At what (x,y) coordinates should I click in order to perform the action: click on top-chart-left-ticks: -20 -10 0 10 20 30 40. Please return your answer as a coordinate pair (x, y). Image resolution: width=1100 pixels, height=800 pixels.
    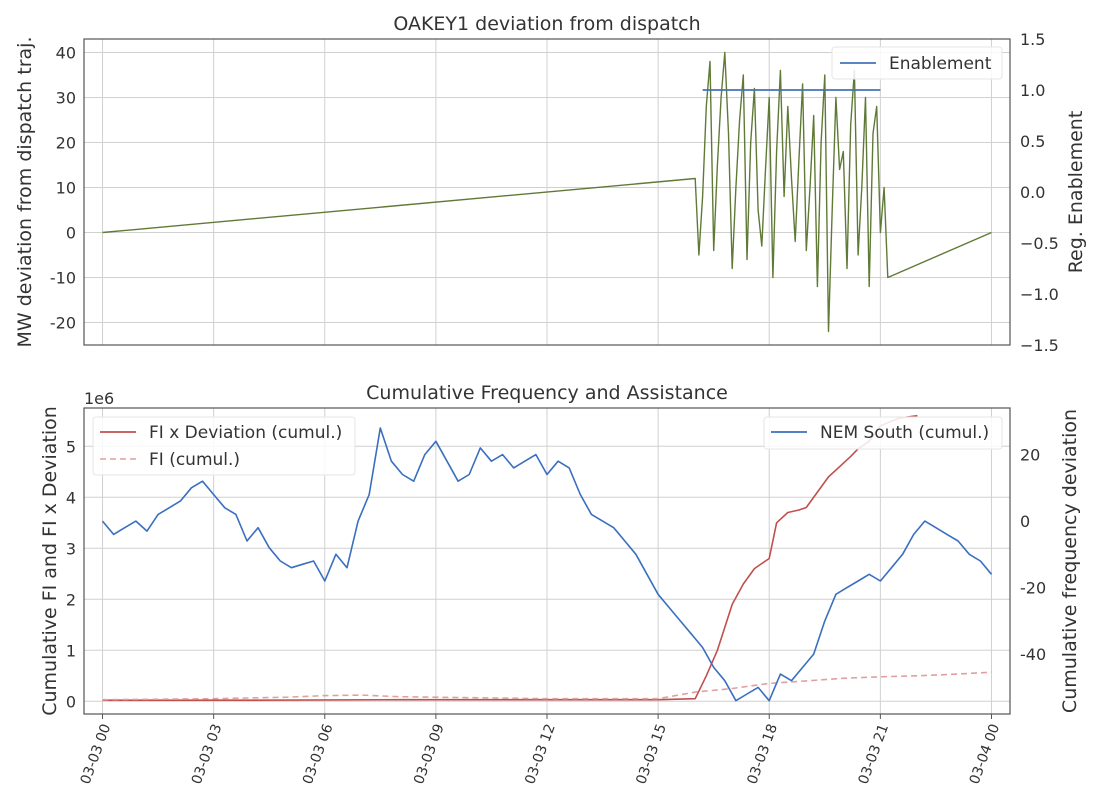
    Looking at the image, I should click on (63, 188).